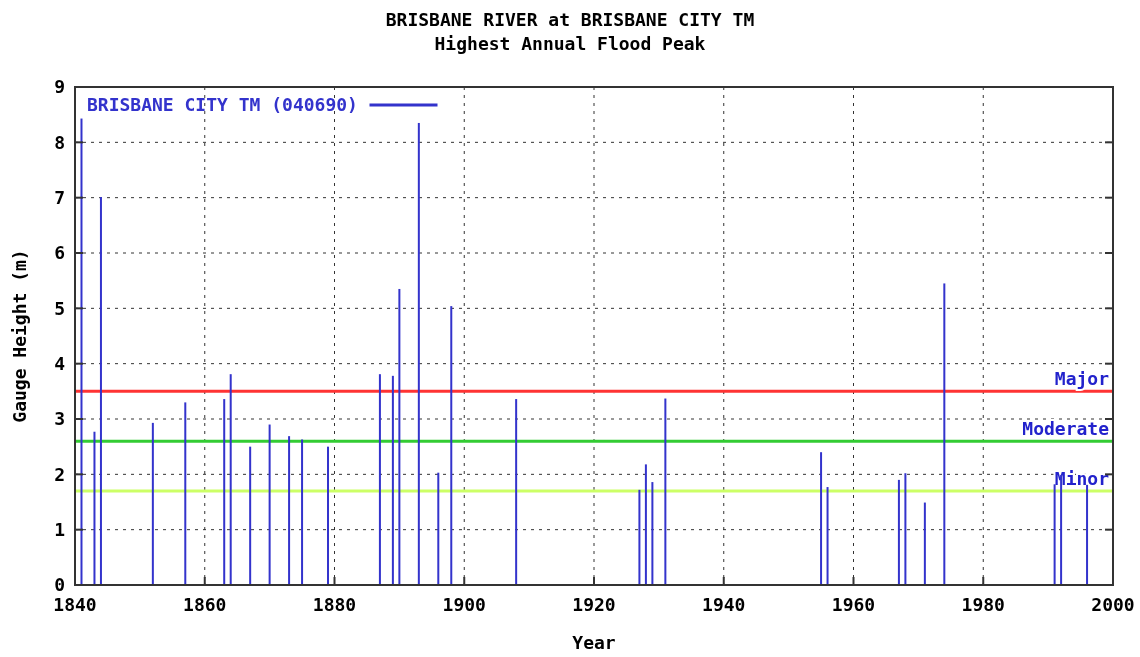 This screenshot has width=1140, height=657. What do you see at coordinates (464, 604) in the screenshot?
I see `x-tick-label: 1900` at bounding box center [464, 604].